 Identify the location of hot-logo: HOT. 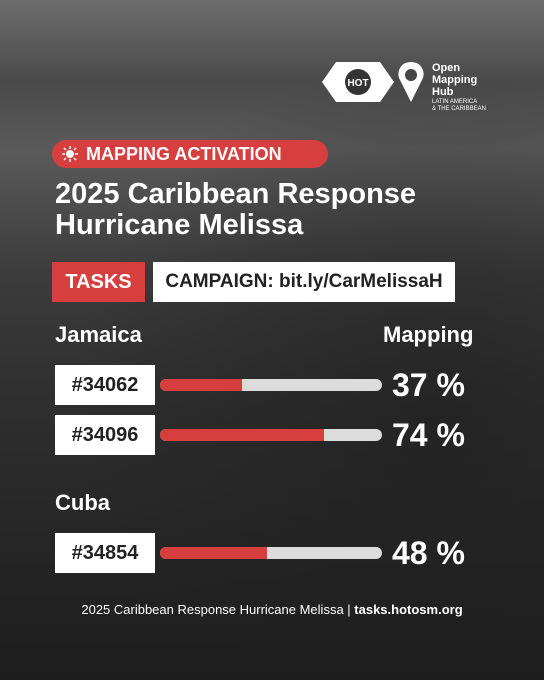
(358, 82).